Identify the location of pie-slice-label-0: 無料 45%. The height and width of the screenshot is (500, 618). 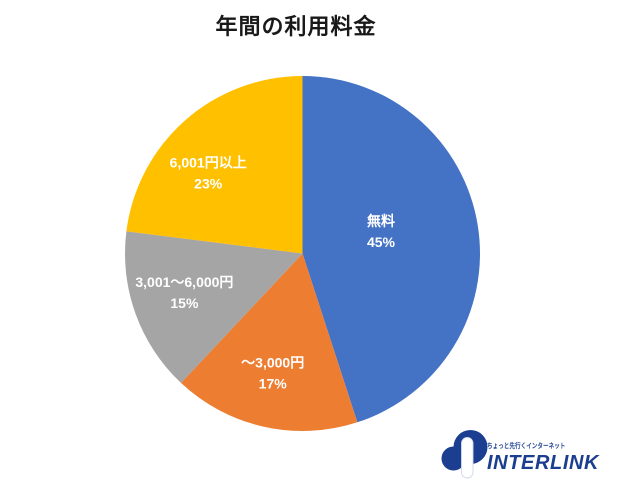
(381, 231).